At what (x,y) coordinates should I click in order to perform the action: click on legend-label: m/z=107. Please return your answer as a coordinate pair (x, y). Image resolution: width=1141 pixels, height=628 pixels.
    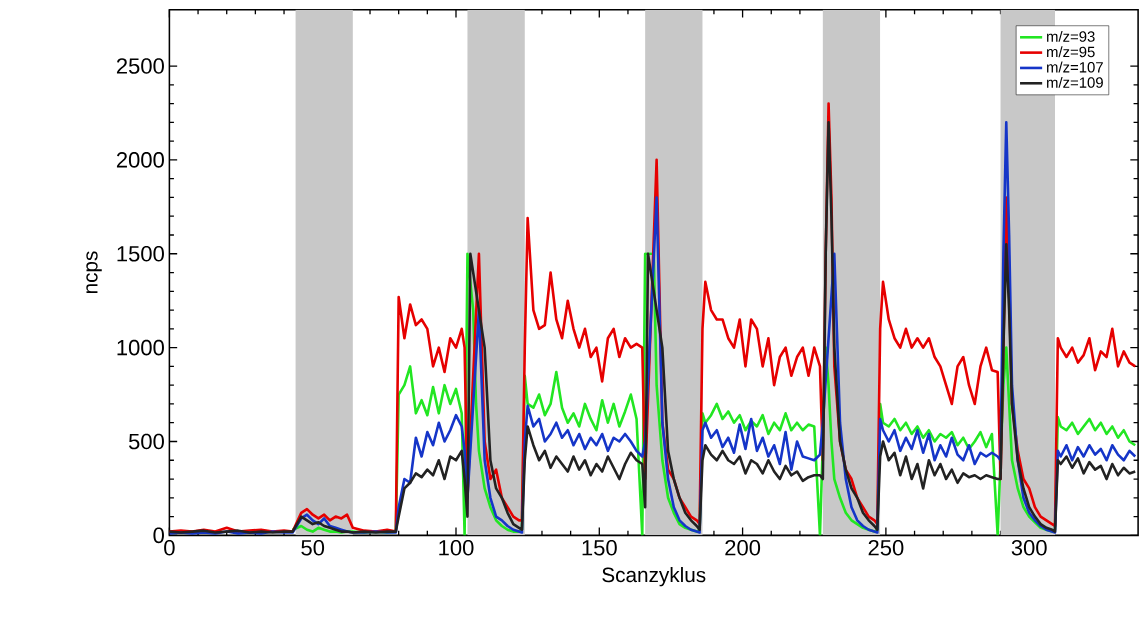
    Looking at the image, I should click on (1075, 67).